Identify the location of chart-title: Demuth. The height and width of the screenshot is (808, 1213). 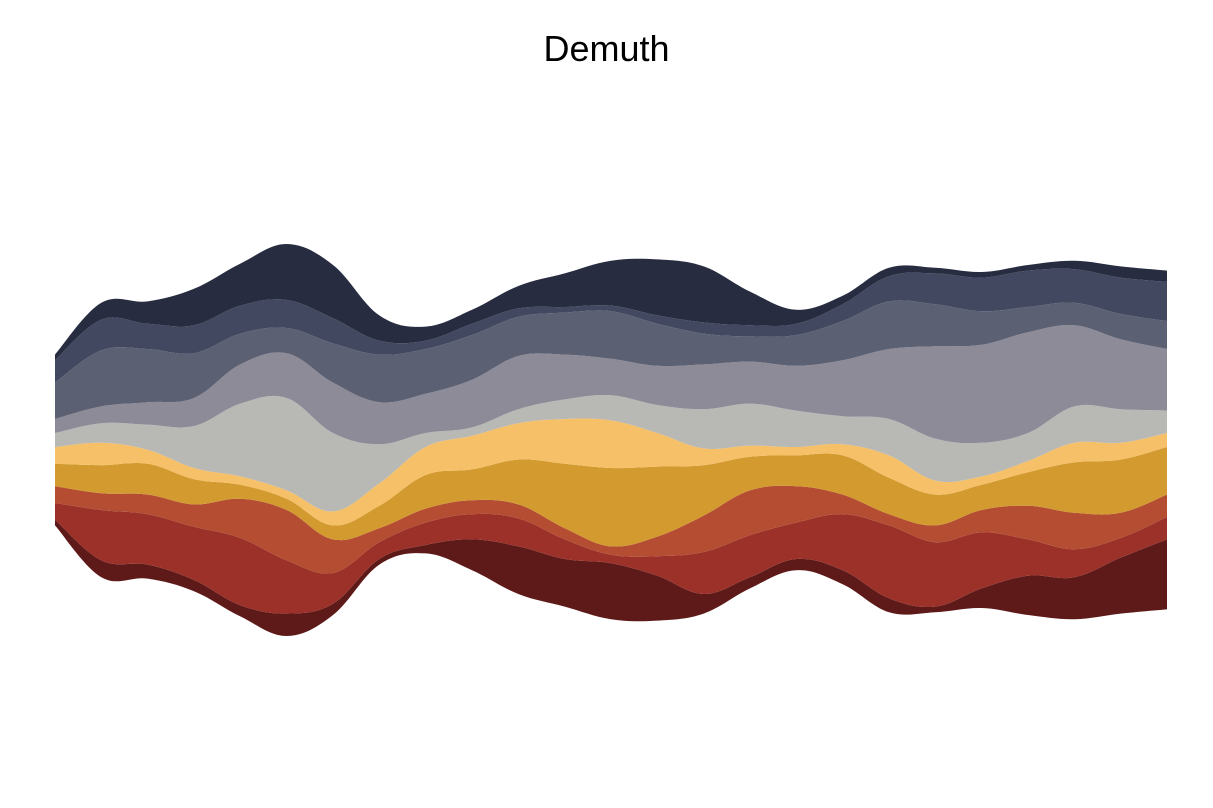
(606, 48).